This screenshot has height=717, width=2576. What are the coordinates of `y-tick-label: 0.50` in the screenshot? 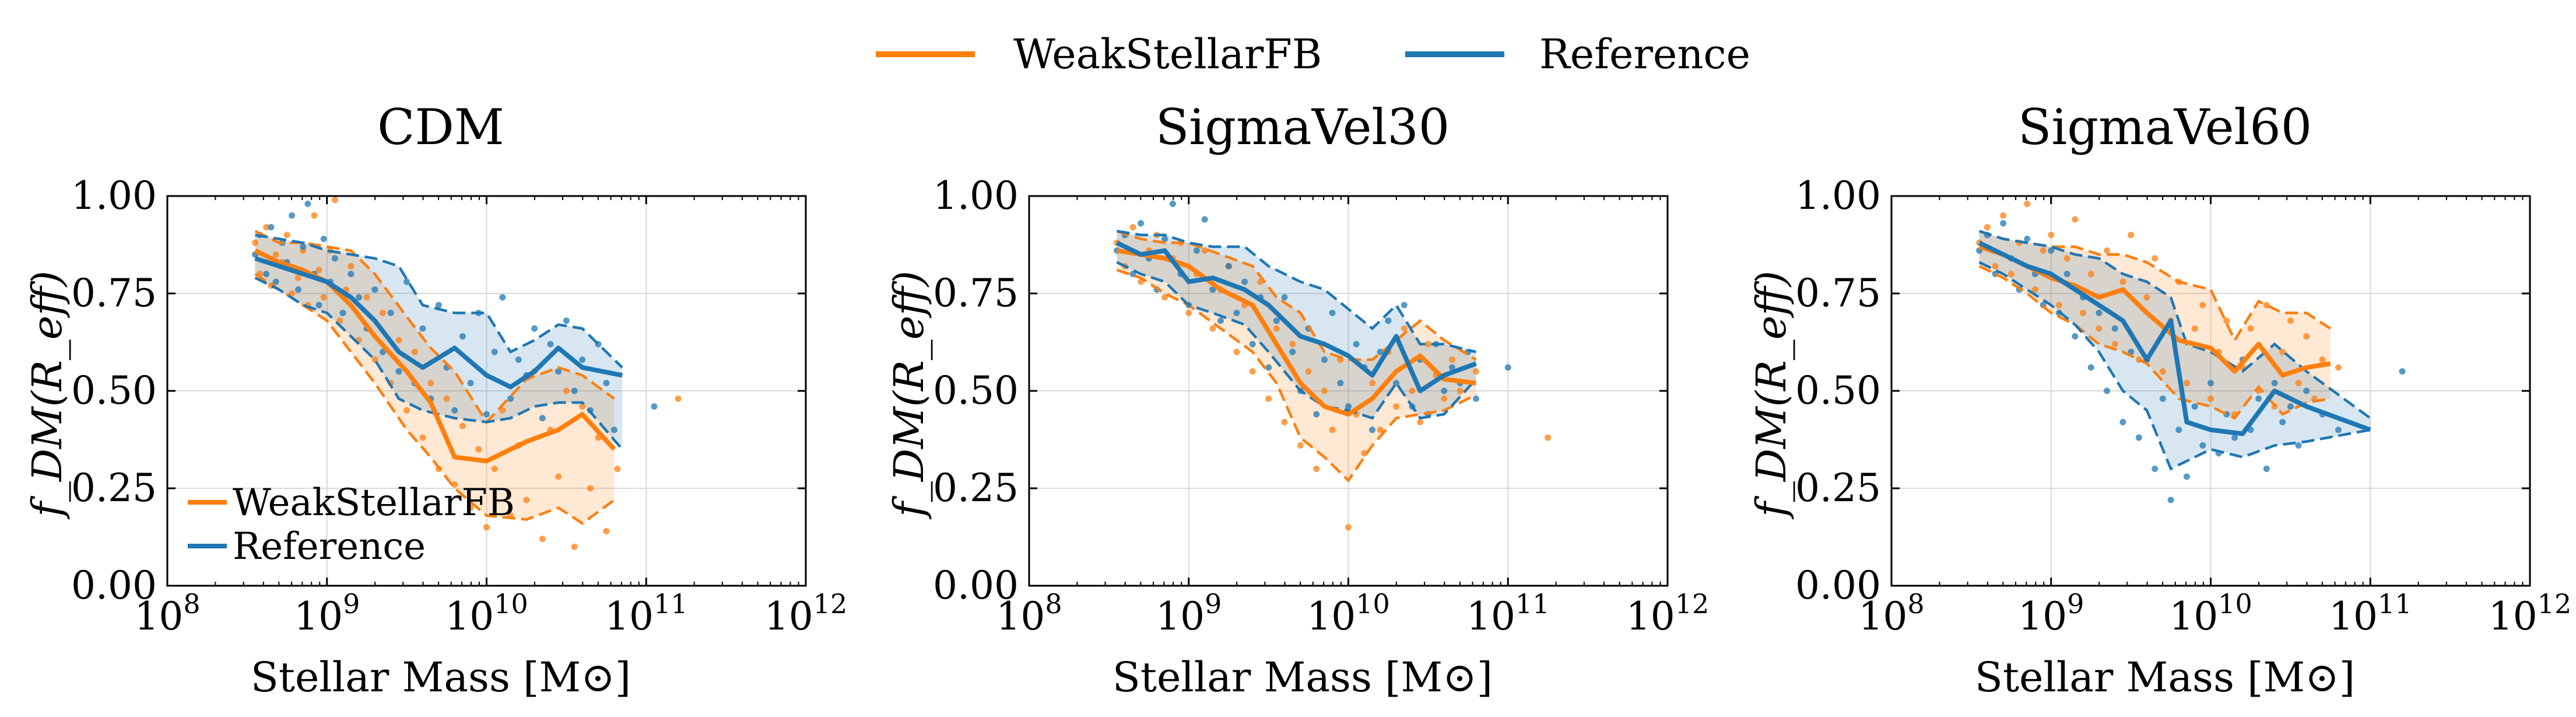 It's located at (114, 390).